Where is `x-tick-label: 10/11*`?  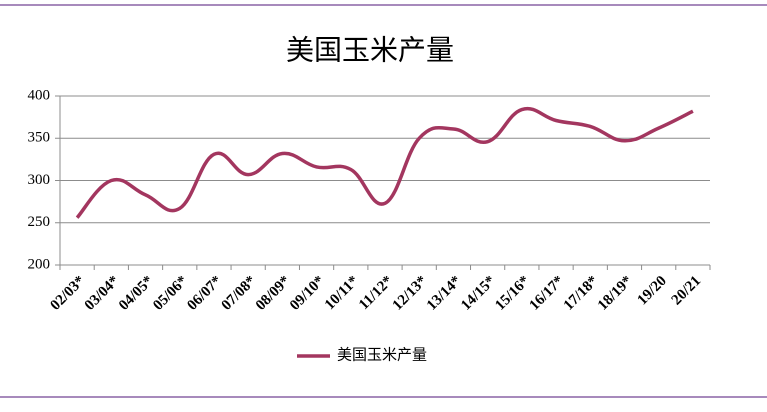 x-tick-label: 10/11* is located at coordinates (342, 293).